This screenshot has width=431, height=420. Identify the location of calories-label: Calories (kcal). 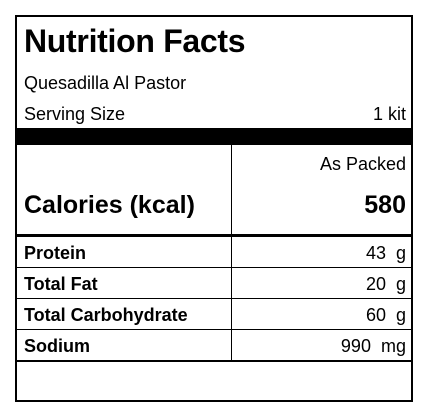
(109, 205).